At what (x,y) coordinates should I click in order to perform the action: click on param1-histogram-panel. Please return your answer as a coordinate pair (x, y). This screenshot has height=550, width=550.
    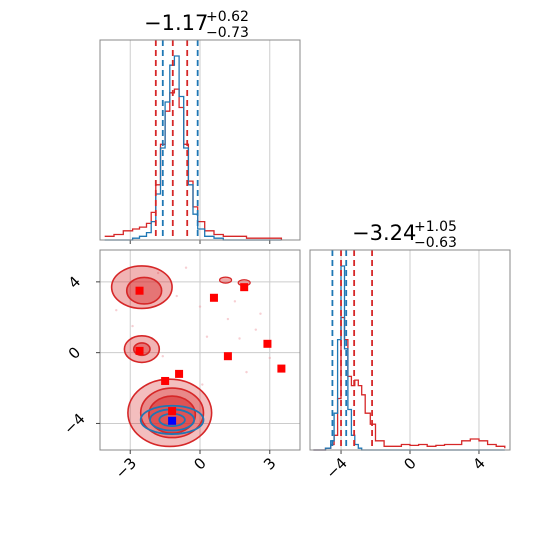
    Looking at the image, I should click on (200, 141).